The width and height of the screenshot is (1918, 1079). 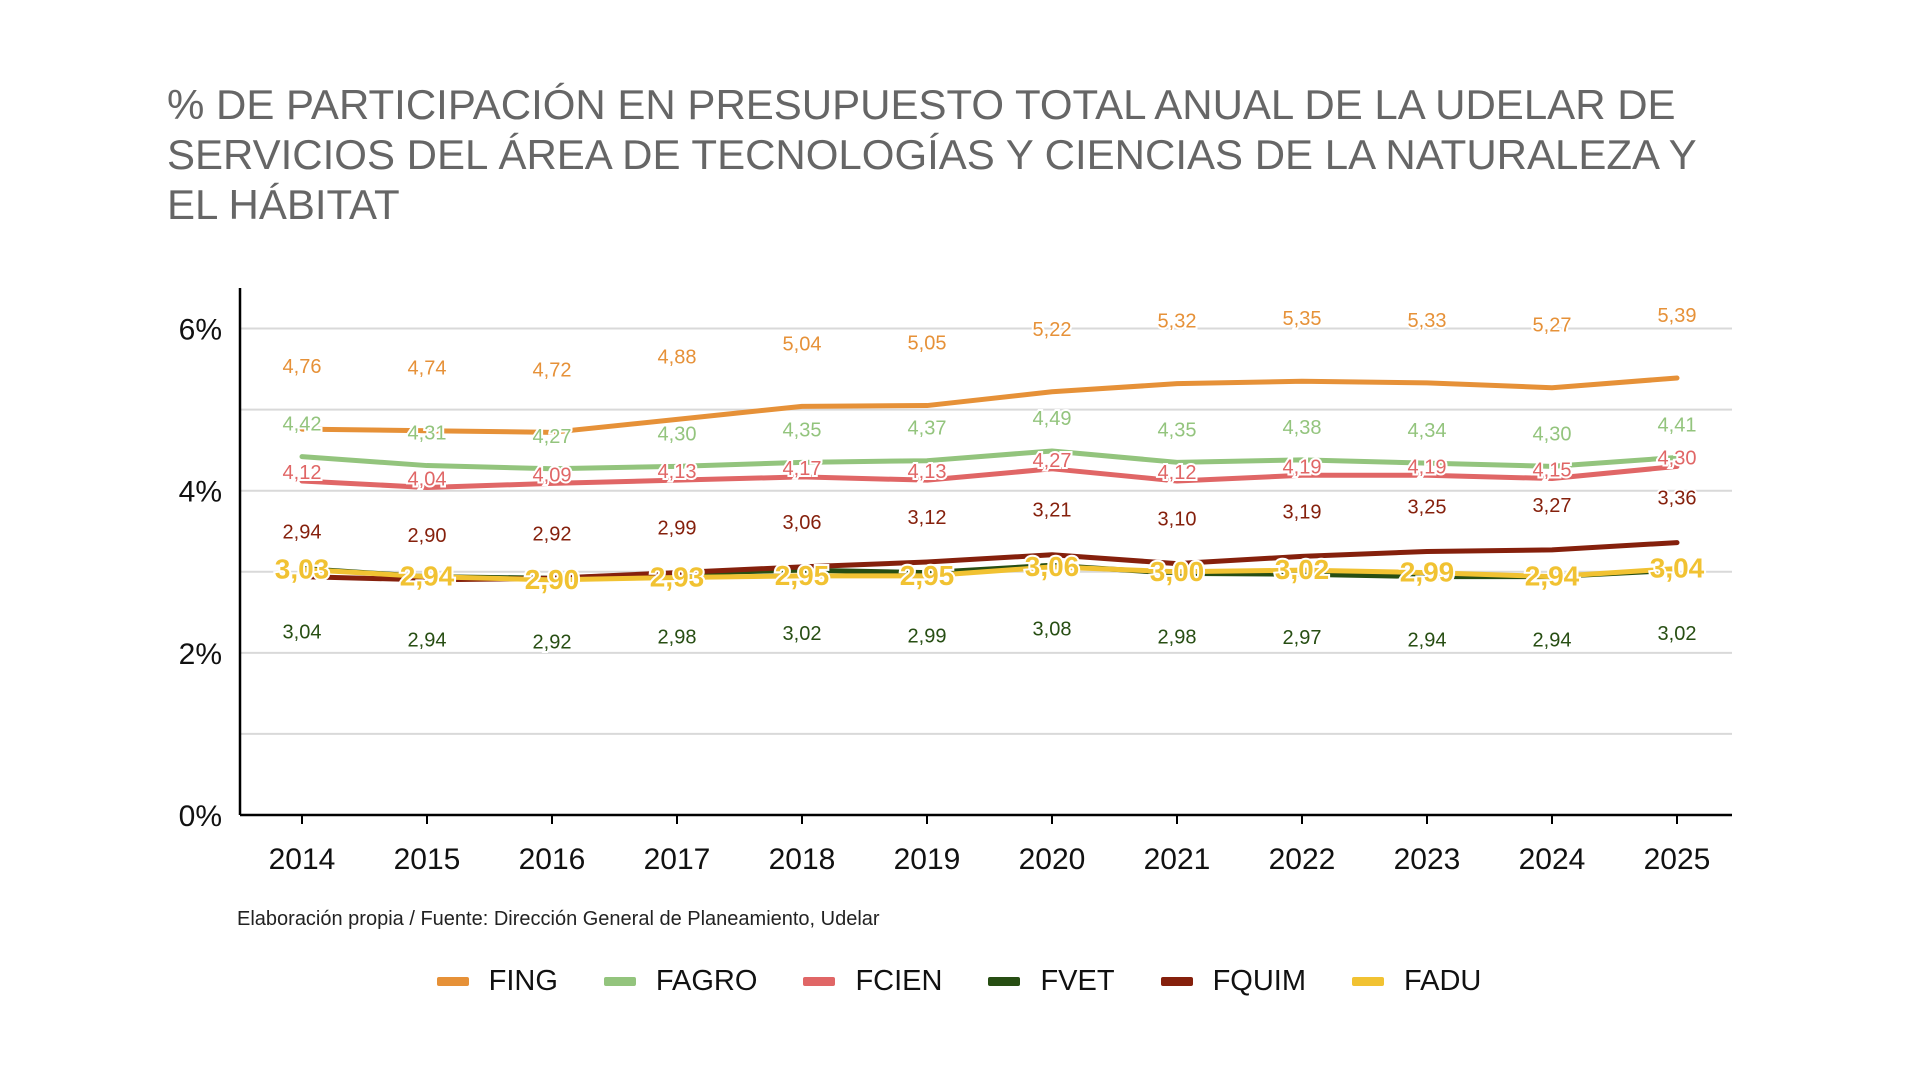 What do you see at coordinates (989, 460) in the screenshot?
I see `series-line-fagro` at bounding box center [989, 460].